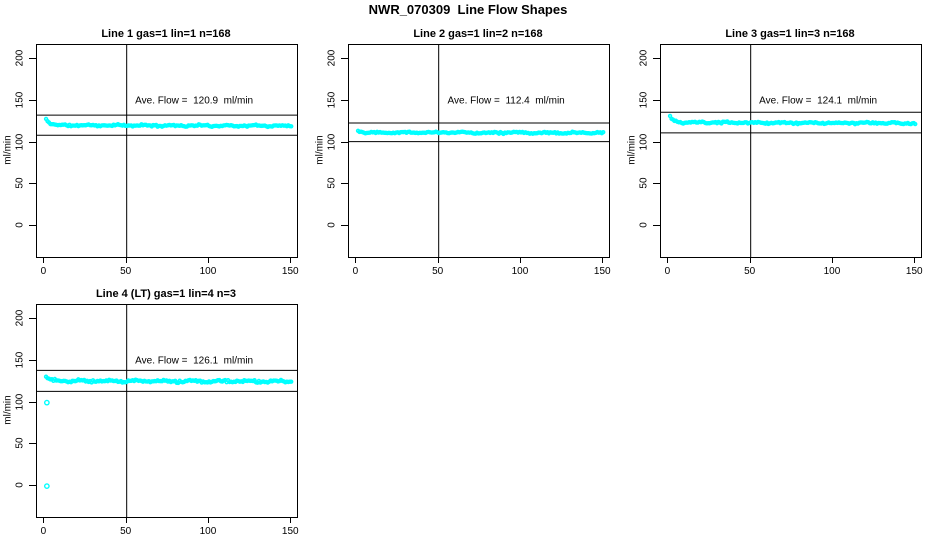 This screenshot has height=540, width=936. I want to click on panel-title: Line 4 (LT) gas=1 lin=4 n=3, so click(166, 294).